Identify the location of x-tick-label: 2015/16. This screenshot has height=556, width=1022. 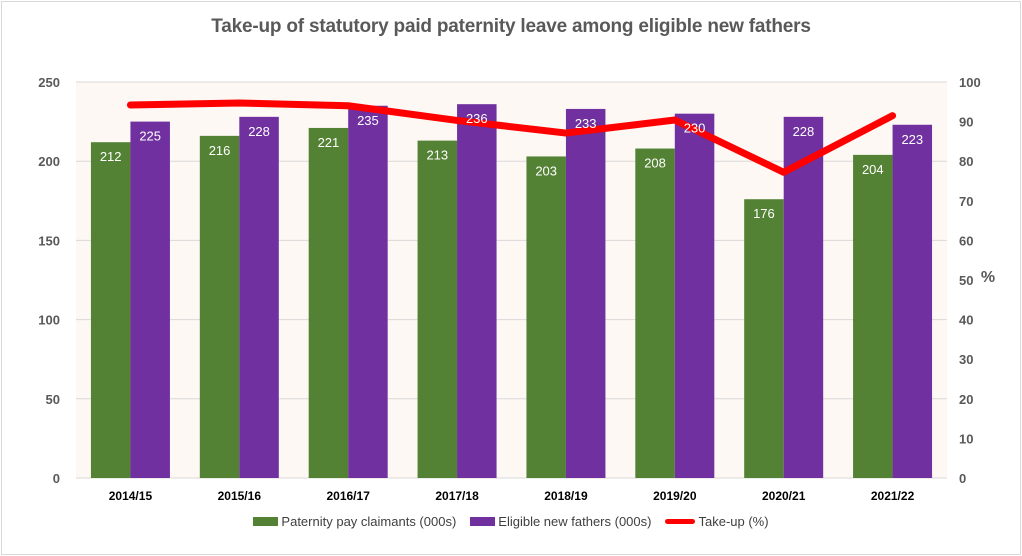
(240, 496).